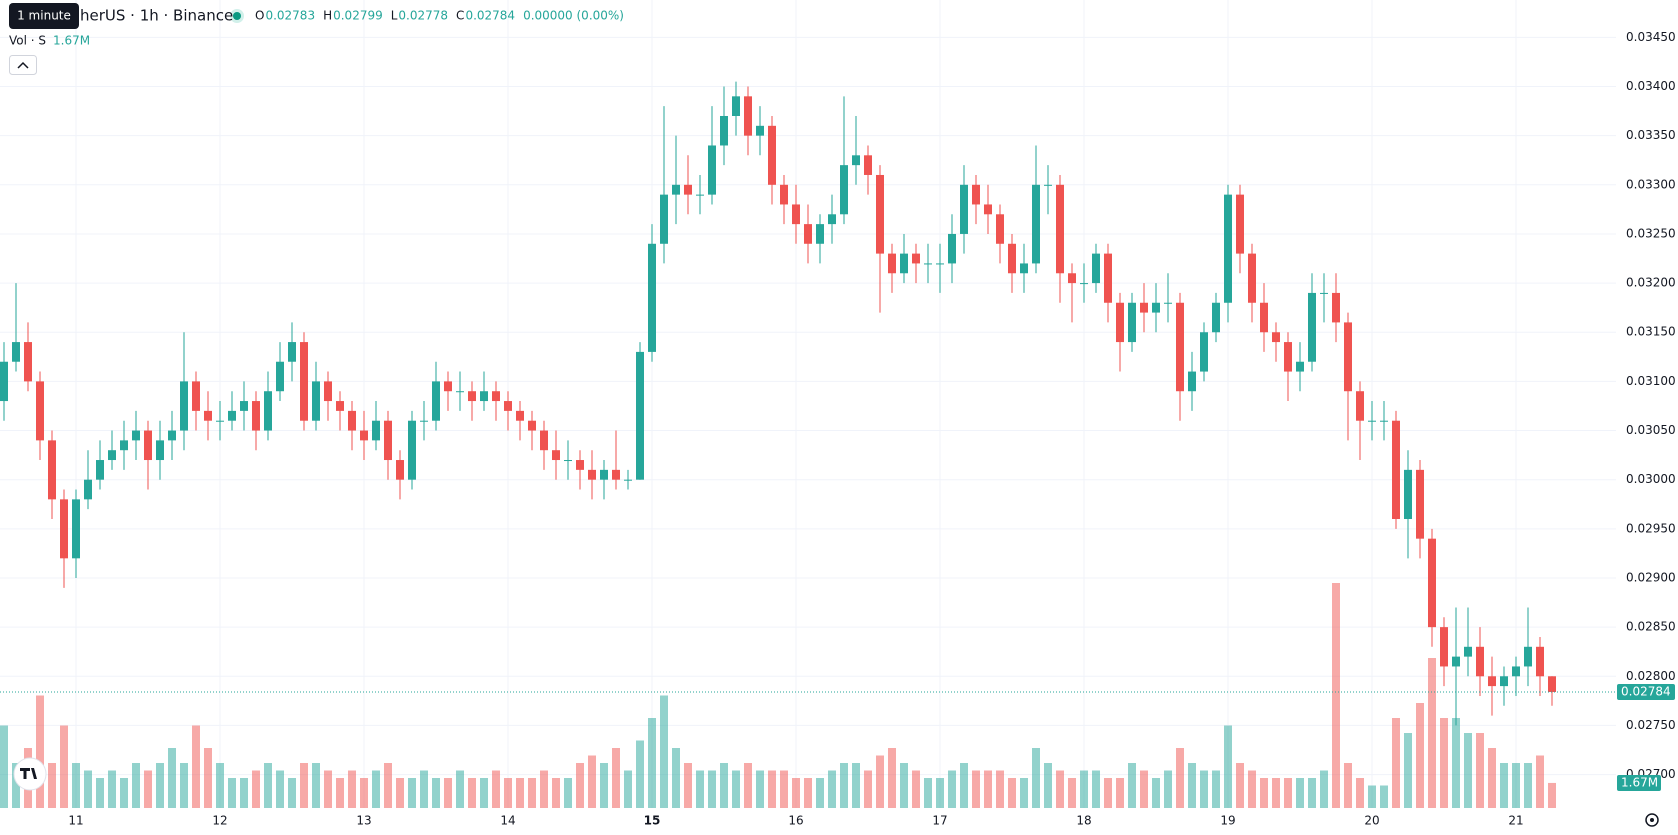 This screenshot has width=1678, height=835. Describe the element at coordinates (23, 65) in the screenshot. I see `collapse-button` at that location.